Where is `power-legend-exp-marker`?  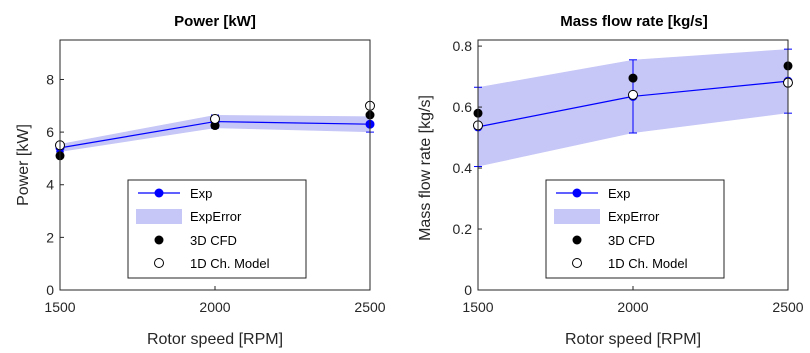 power-legend-exp-marker is located at coordinates (159, 193).